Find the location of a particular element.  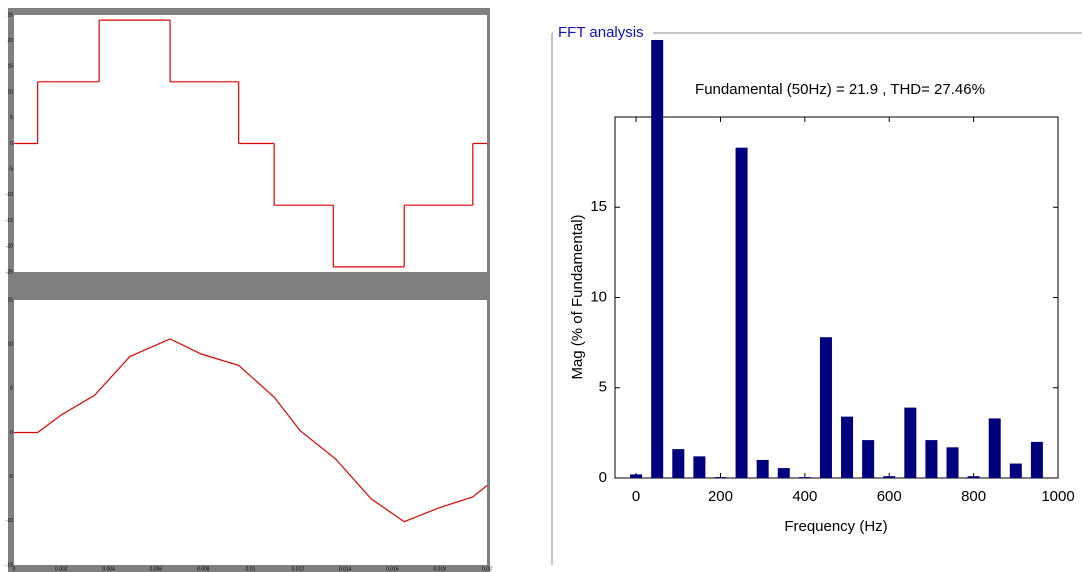

panel-label-bg is located at coordinates (603, 33).